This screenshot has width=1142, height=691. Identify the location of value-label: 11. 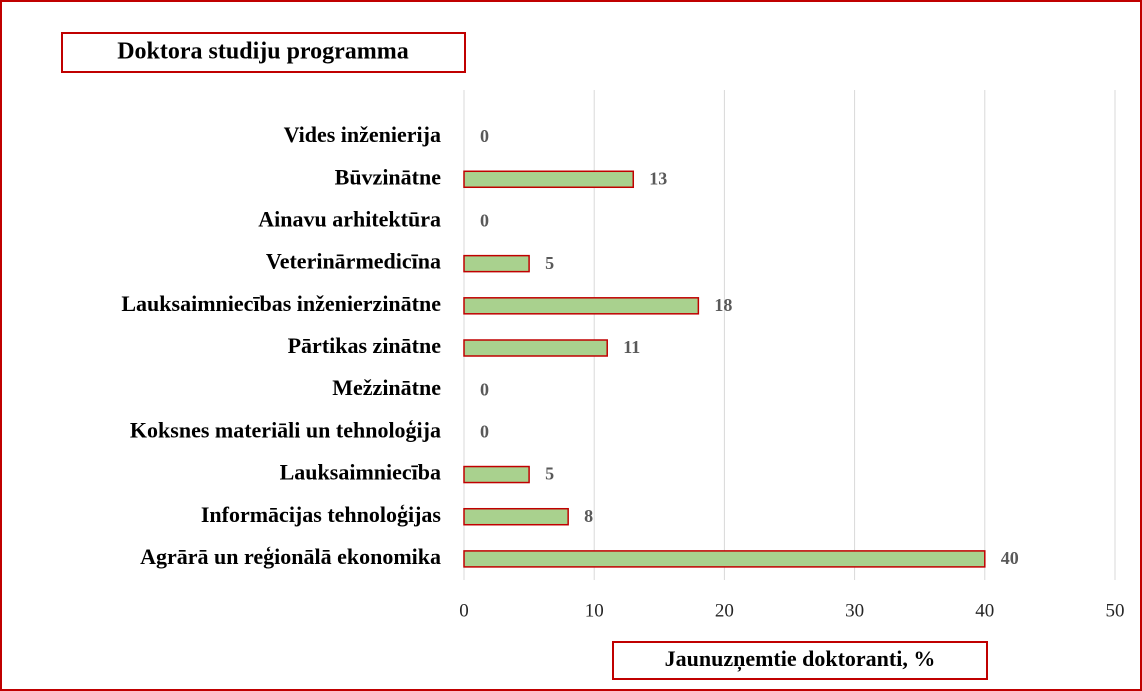
(631, 347).